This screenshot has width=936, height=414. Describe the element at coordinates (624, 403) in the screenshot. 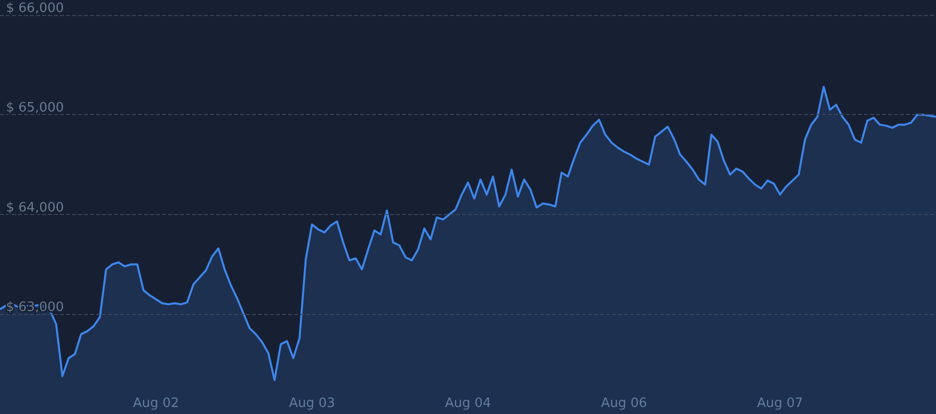

I see `x-tick-label: Aug 06` at that location.